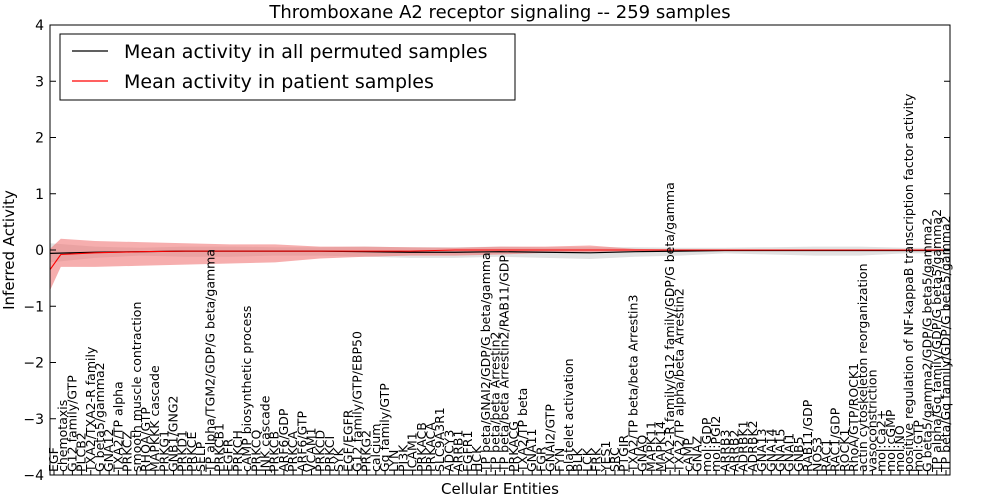 Image resolution: width=1000 pixels, height=500 pixels. Describe the element at coordinates (366, 451) in the screenshot. I see `category-label: PRKG2` at that location.